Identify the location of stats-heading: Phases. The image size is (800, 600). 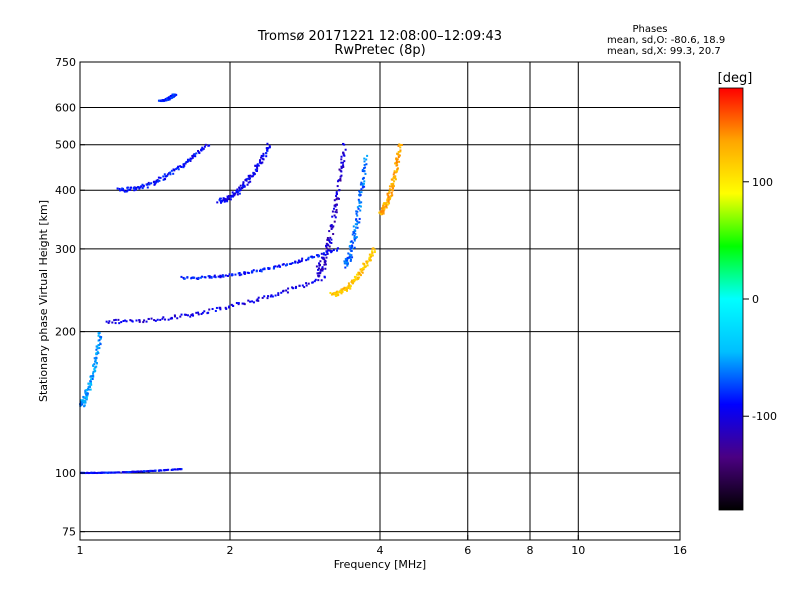
(649, 29).